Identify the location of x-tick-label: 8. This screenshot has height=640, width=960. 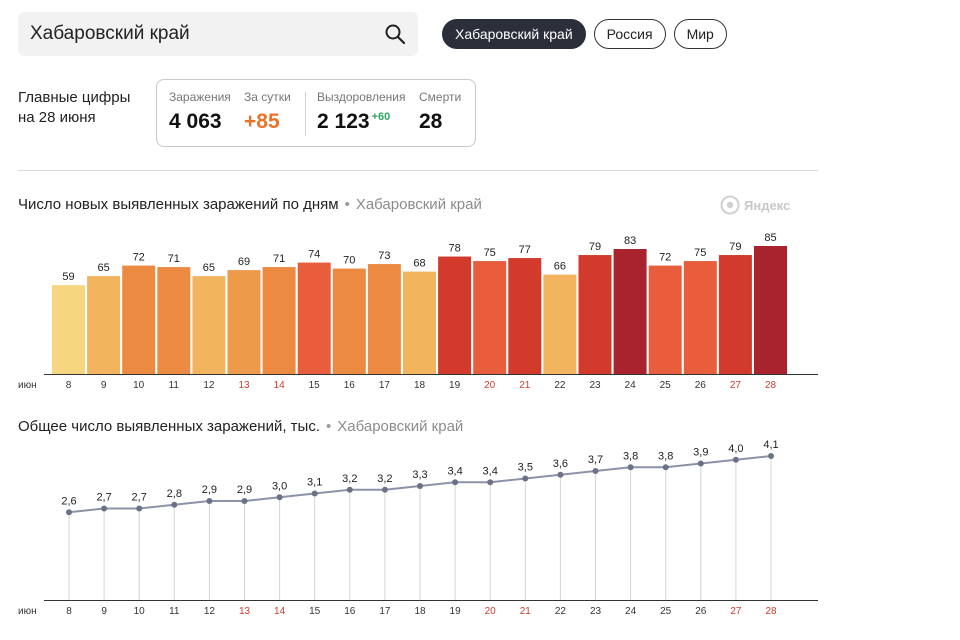
(69, 385).